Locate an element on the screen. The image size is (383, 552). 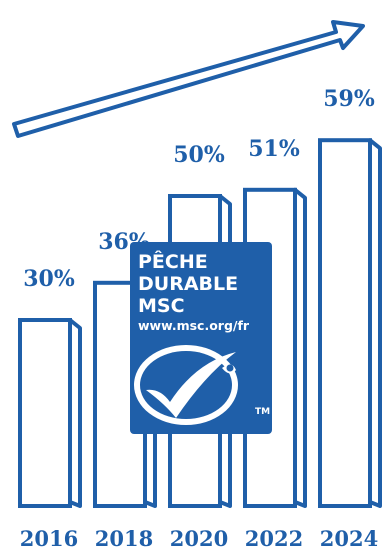
bar-2016 is located at coordinates (50, 413).